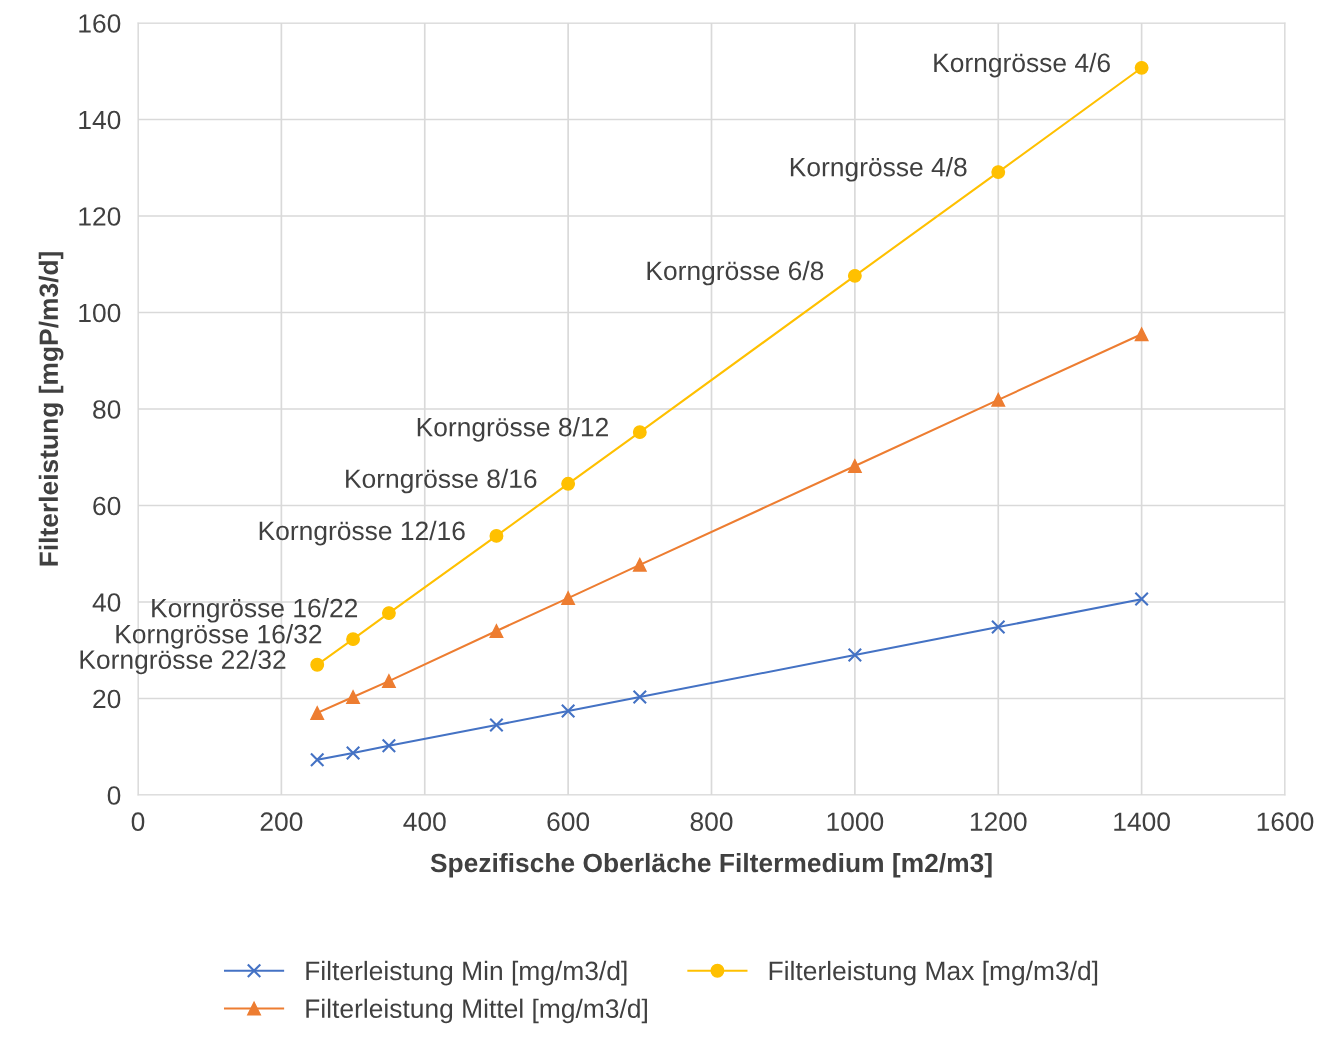  What do you see at coordinates (114, 795) in the screenshot?
I see `y-tick-label: 0` at bounding box center [114, 795].